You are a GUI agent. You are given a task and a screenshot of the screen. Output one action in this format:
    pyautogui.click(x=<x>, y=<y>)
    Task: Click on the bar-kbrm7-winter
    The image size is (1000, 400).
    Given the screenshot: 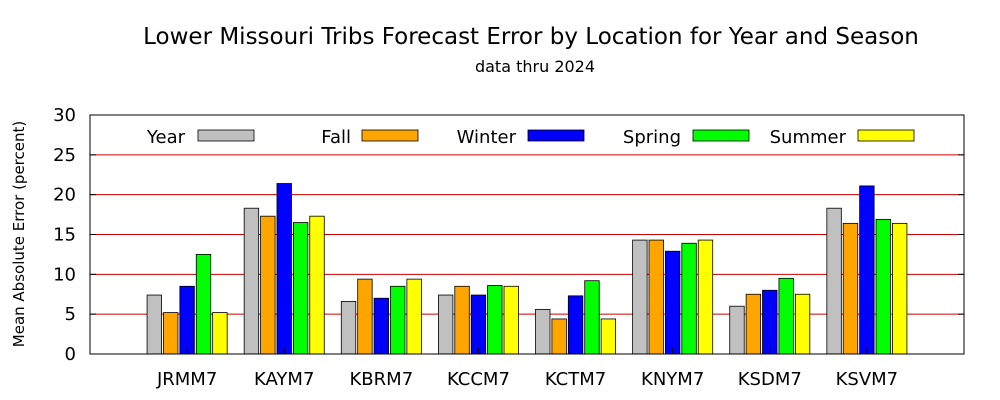 What is the action you would take?
    pyautogui.click(x=381, y=326)
    